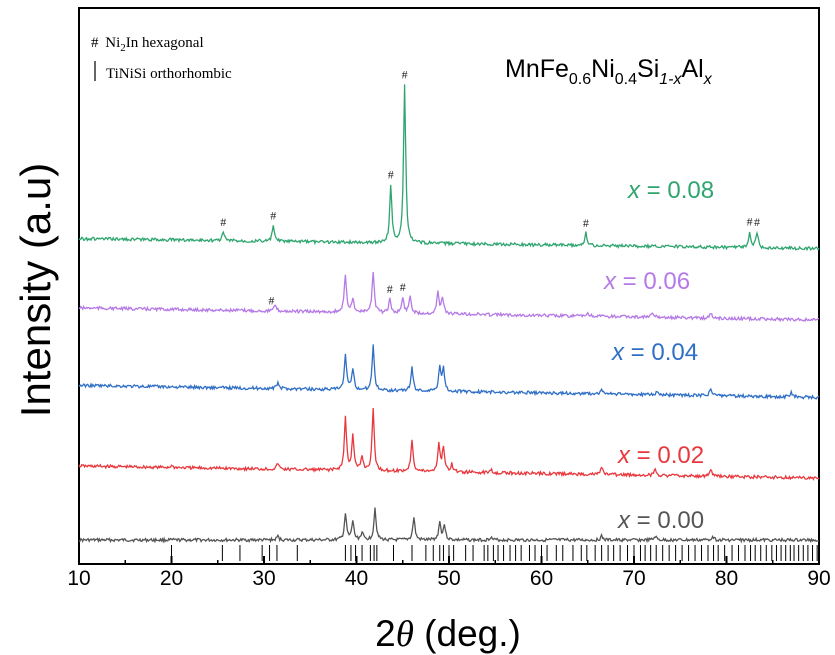 The height and width of the screenshot is (655, 835). Describe the element at coordinates (35, 290) in the screenshot. I see `y-axis-title: Intensity (a.u)` at that location.